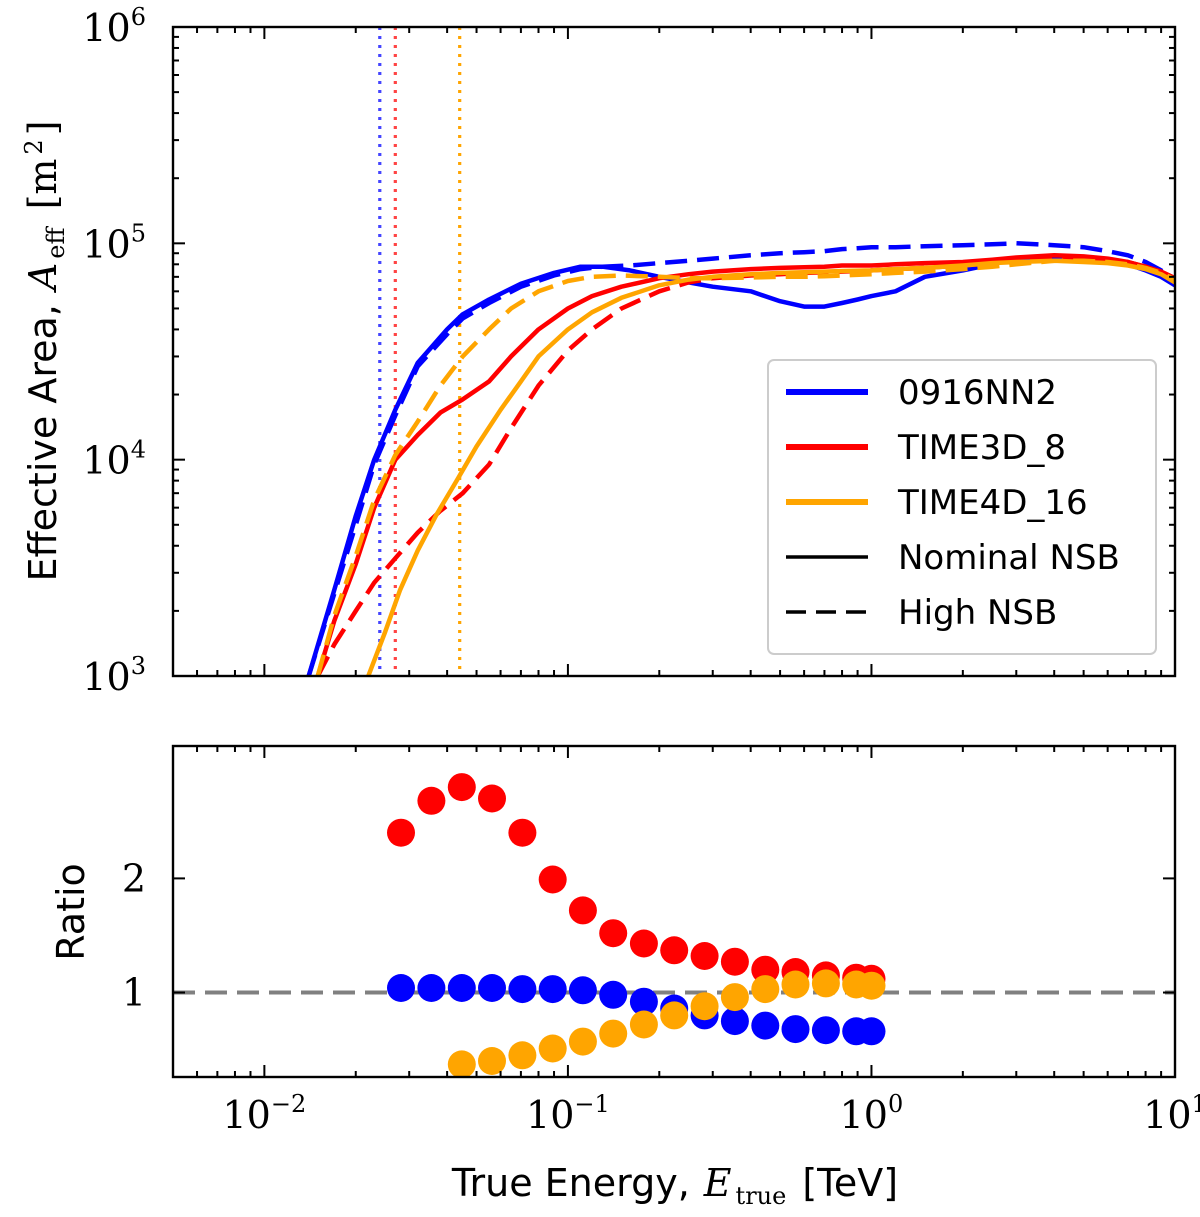 This screenshot has width=1200, height=1217. Describe the element at coordinates (591, 1104) in the screenshot. I see `xtick-exp: −1` at that location.